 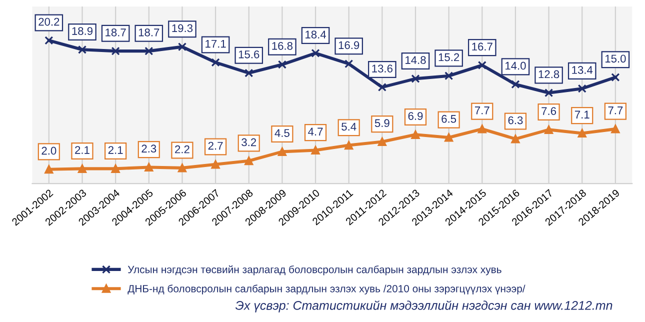 What do you see at coordinates (327, 289) in the screenshot?
I see `legend-label: ДНБ-нд боловсролын салбарын зардлын эзлэх хувь /2010 оны зэрэгцүүлэх үнээр/` at bounding box center [327, 289].